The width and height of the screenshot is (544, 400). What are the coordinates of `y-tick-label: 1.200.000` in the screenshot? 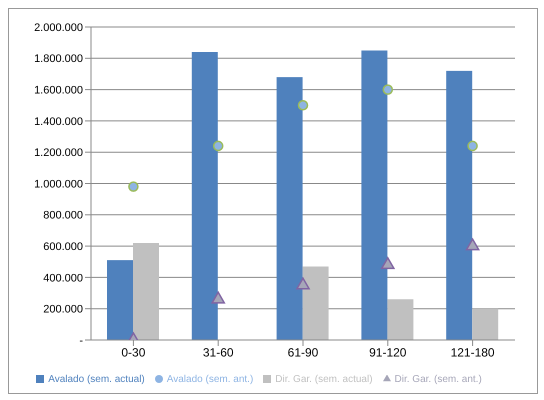 It's located at (58, 153).